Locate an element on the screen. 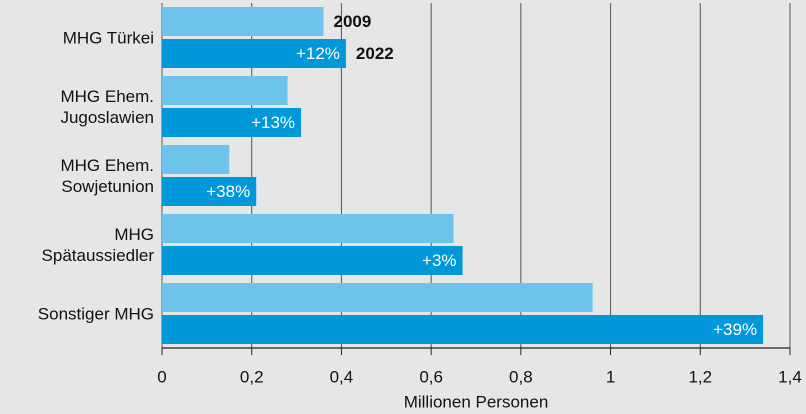  change-label: +38% is located at coordinates (228, 191).